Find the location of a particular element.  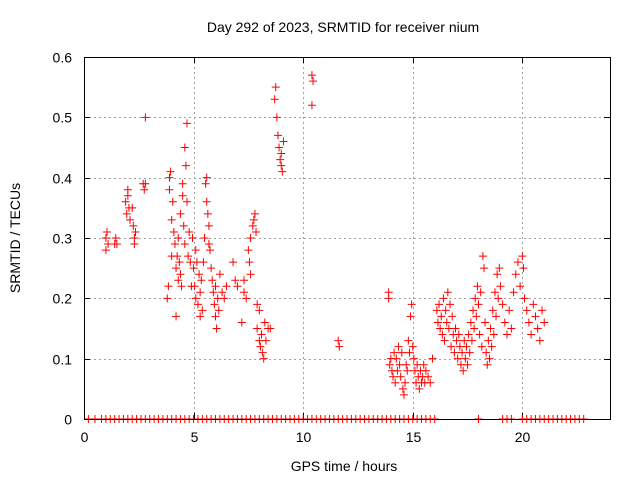

x-tick-label: 10 is located at coordinates (304, 437).